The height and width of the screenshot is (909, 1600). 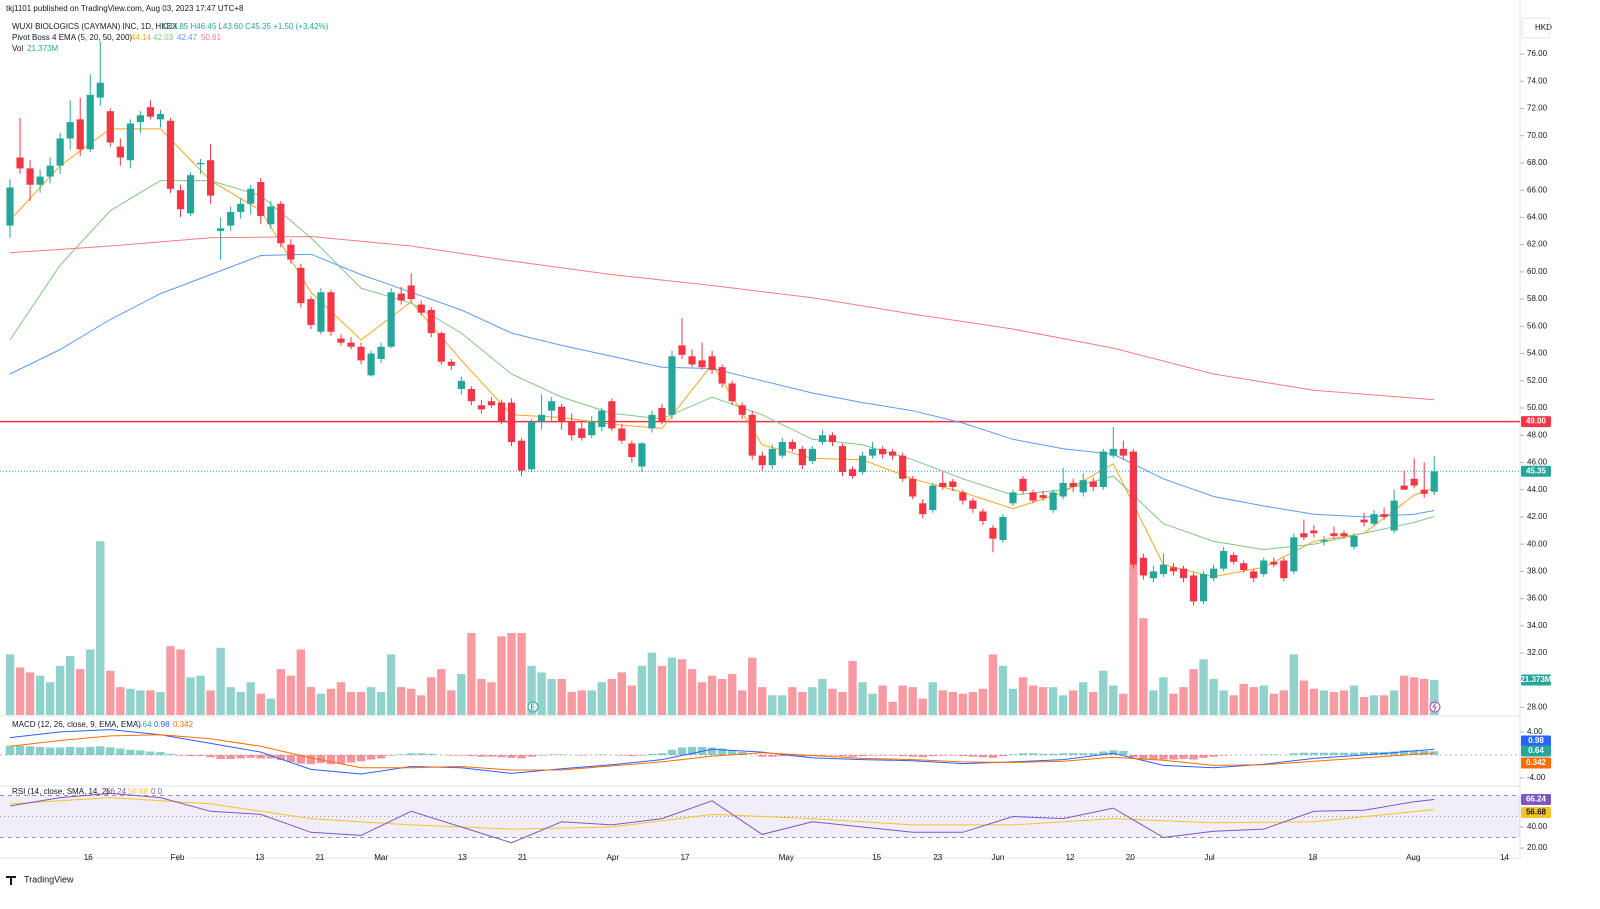 What do you see at coordinates (1535, 731) in the screenshot?
I see `macd-tick-label: 4.00` at bounding box center [1535, 731].